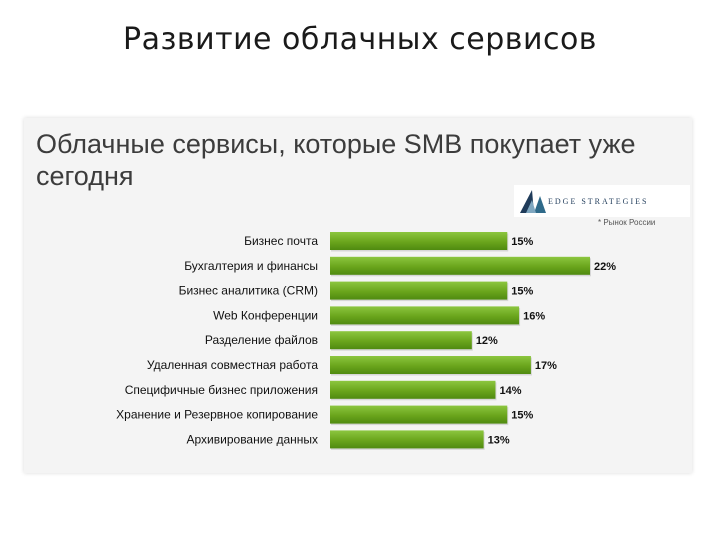 Image resolution: width=720 pixels, height=540 pixels. I want to click on category-label: Удаленная совместная работа, so click(232, 365).